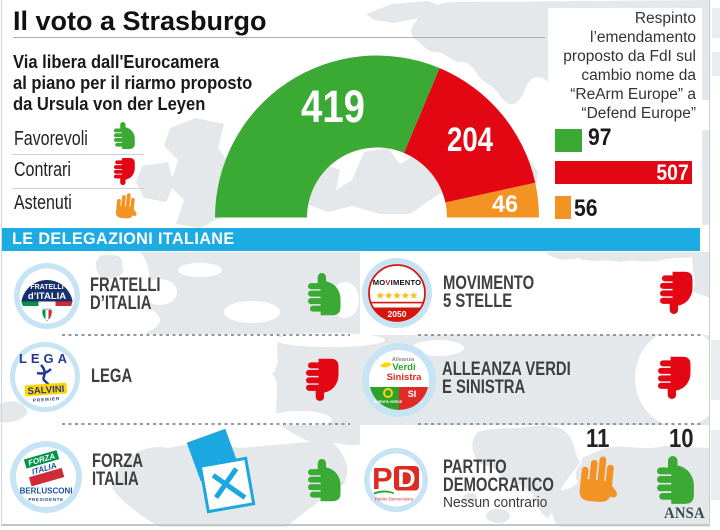  Describe the element at coordinates (333, 106) in the screenshot. I see `svg-text: 419` at that location.